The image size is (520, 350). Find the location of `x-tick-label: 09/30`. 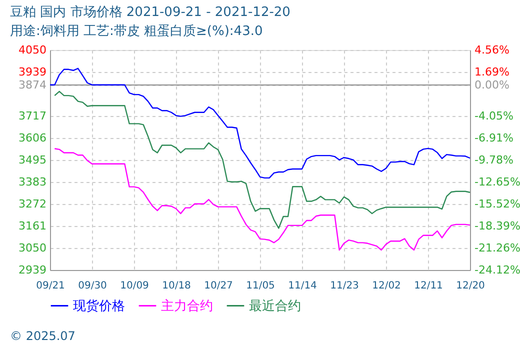

x-tick-label: 09/30 is located at coordinates (92, 286).